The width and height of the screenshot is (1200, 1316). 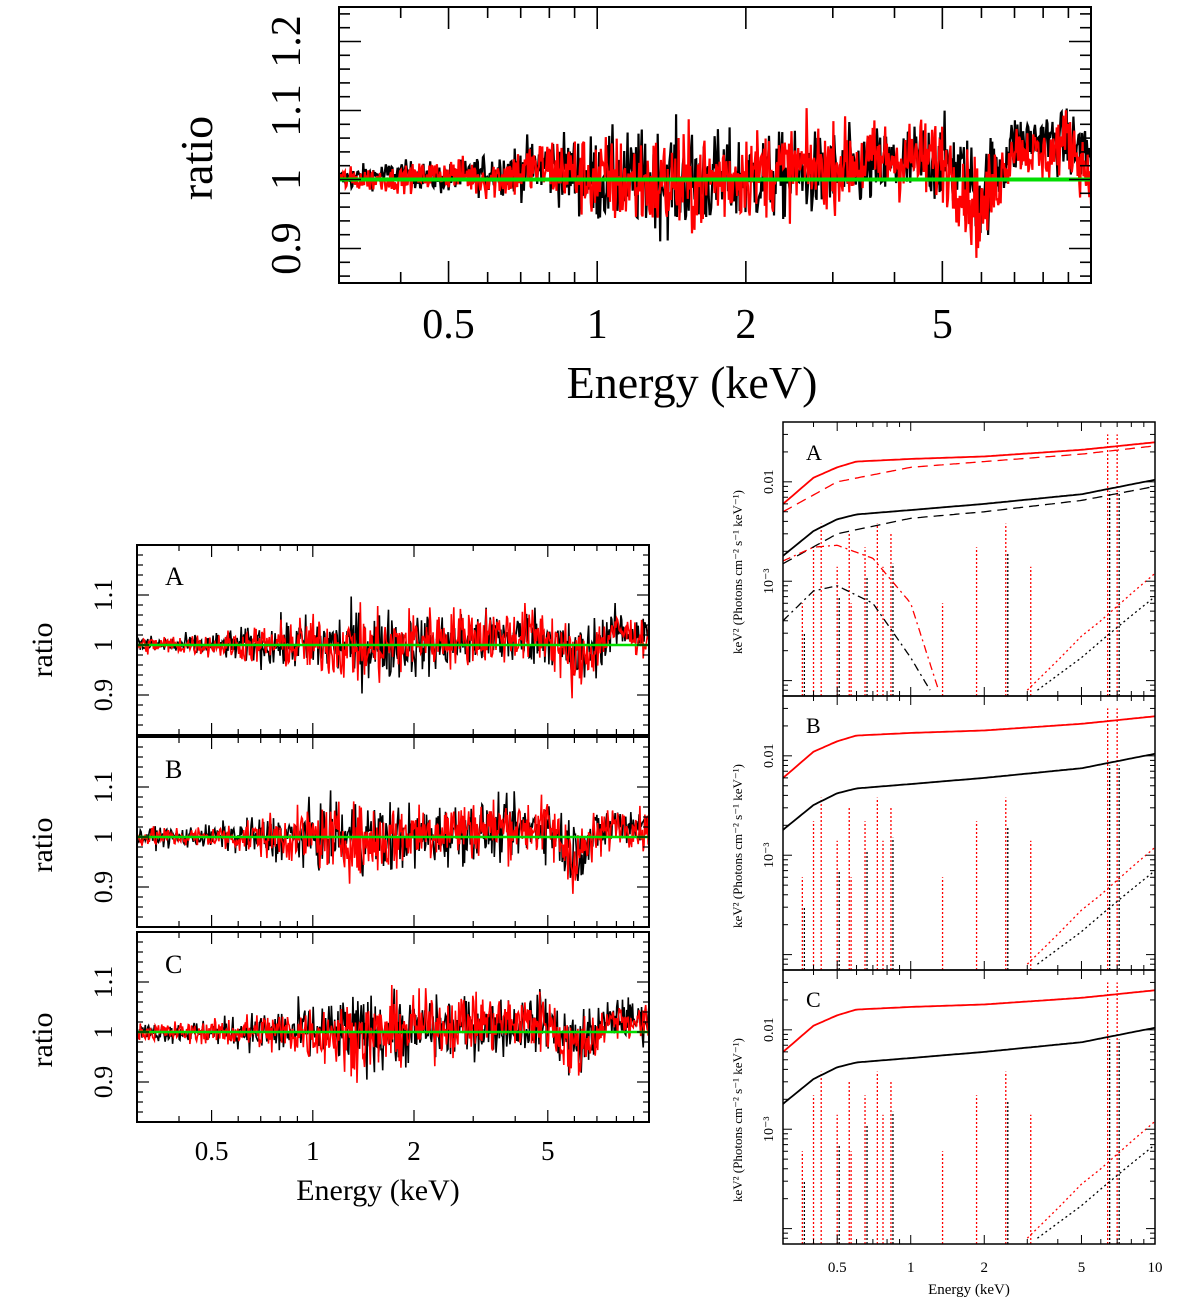 I want to click on model-x-tick-label: 0.5, so click(x=837, y=1268).